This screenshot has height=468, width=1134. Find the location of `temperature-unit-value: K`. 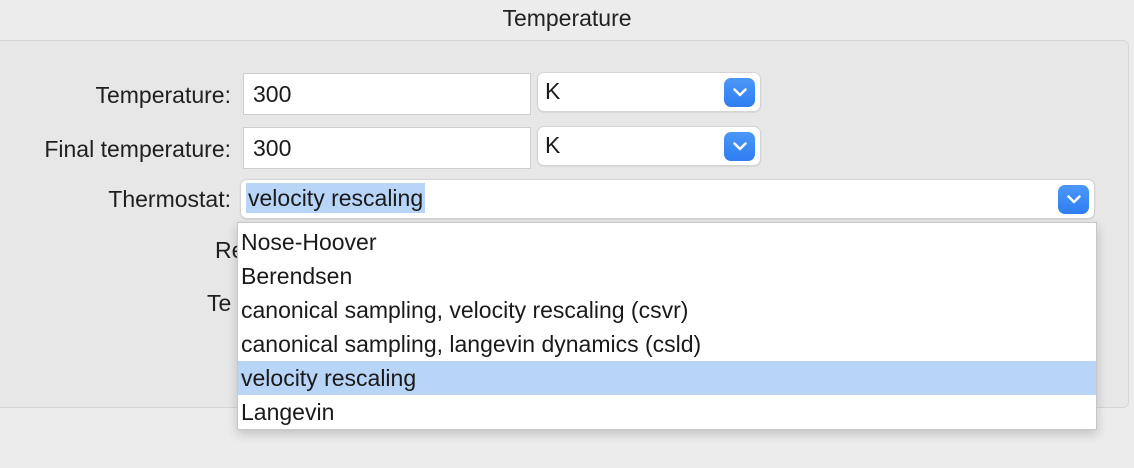

temperature-unit-value: K is located at coordinates (553, 91).